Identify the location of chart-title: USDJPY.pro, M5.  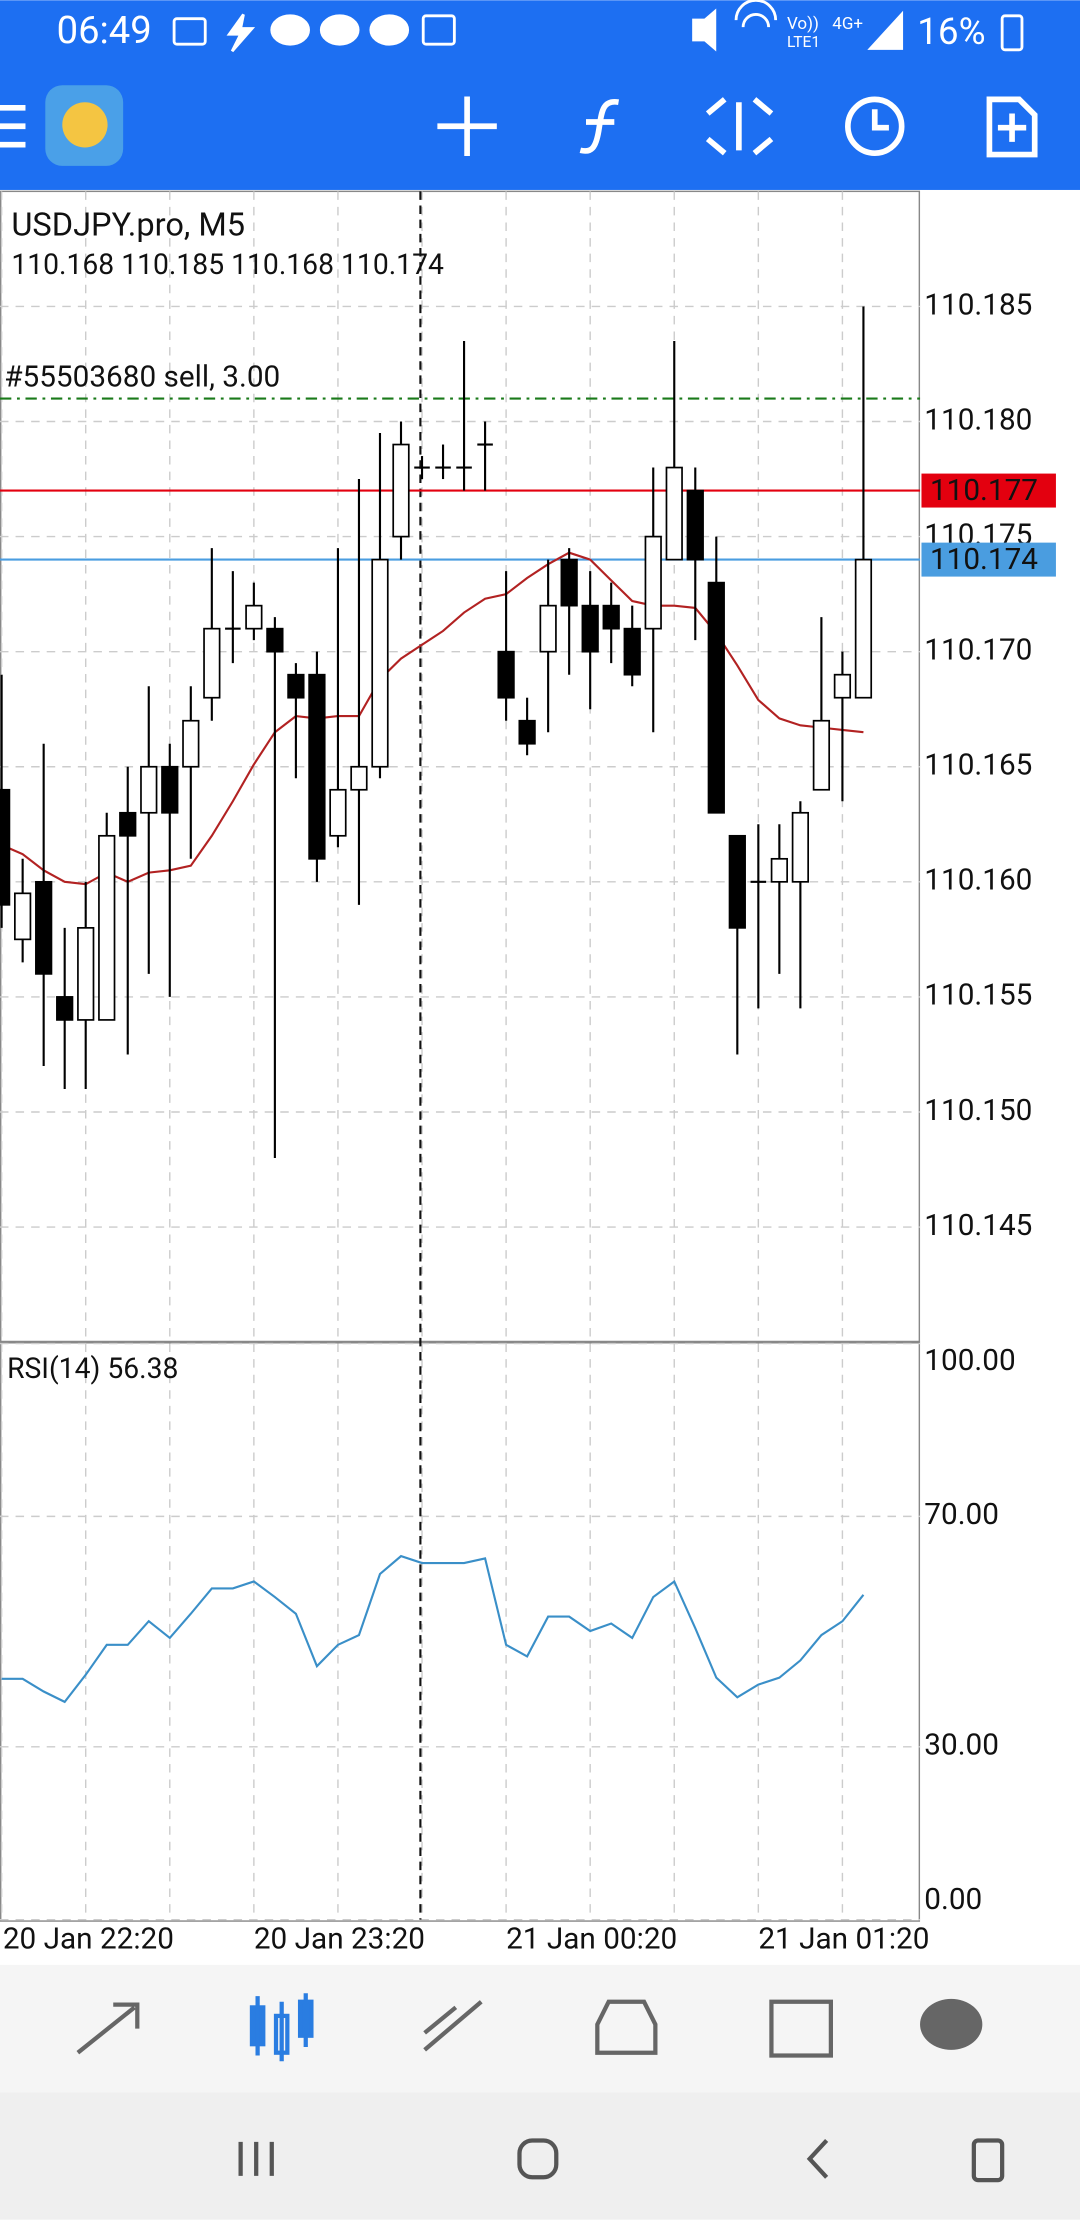
(128, 224).